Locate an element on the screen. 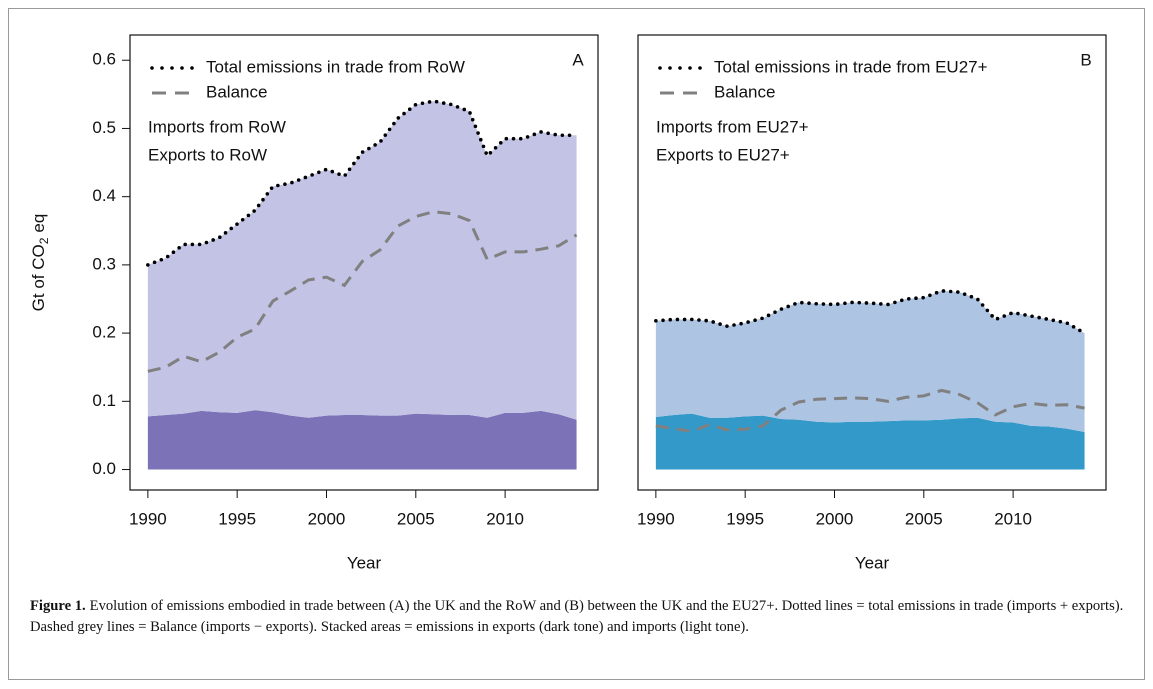 The image size is (1153, 689). y-axis-label-part: Gt of CO is located at coordinates (38, 277).